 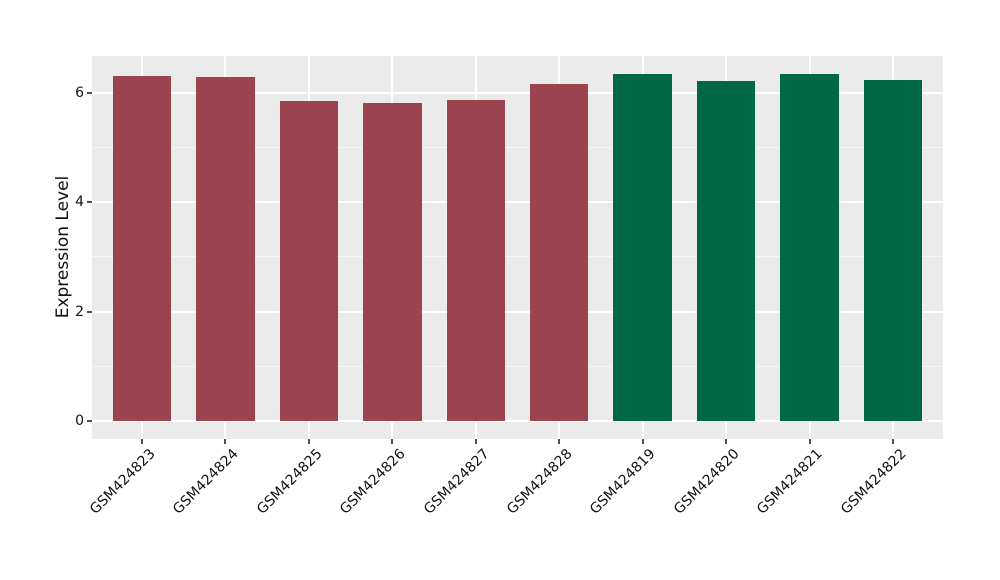 I want to click on bar-GSM424822, so click(x=893, y=250).